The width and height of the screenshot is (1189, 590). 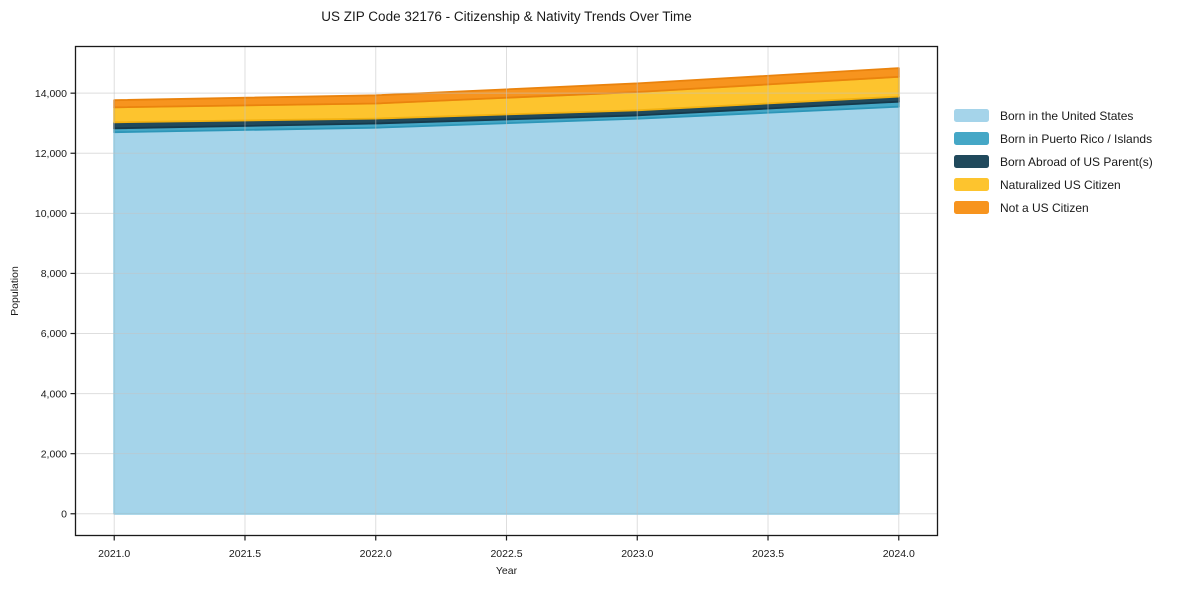 I want to click on legend-label: Born in the United States, so click(x=1067, y=115).